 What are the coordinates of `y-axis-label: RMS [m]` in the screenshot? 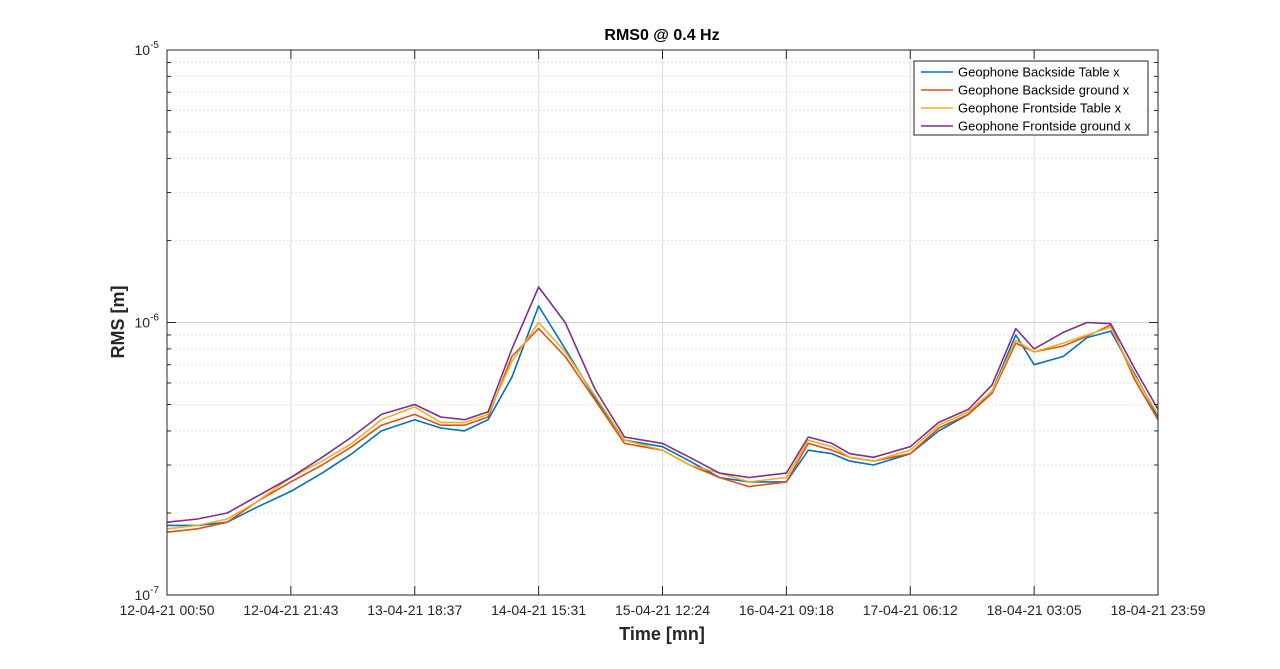 It's located at (118, 322).